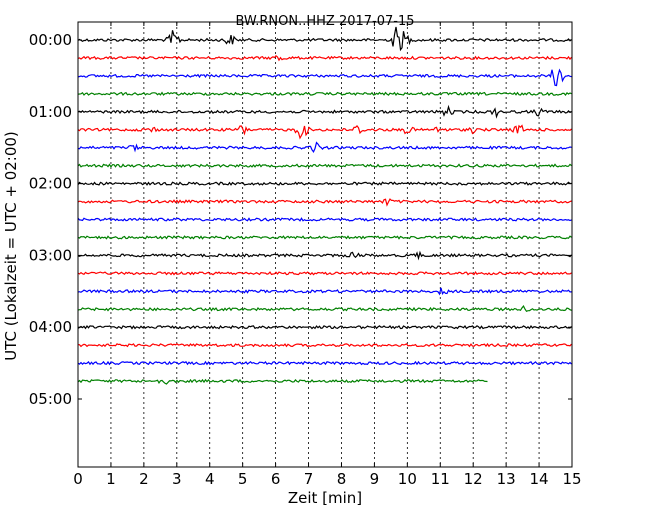 Image resolution: width=650 pixels, height=520 pixels. Describe the element at coordinates (325, 498) in the screenshot. I see `x-axis-label: Zeit [min]` at that location.